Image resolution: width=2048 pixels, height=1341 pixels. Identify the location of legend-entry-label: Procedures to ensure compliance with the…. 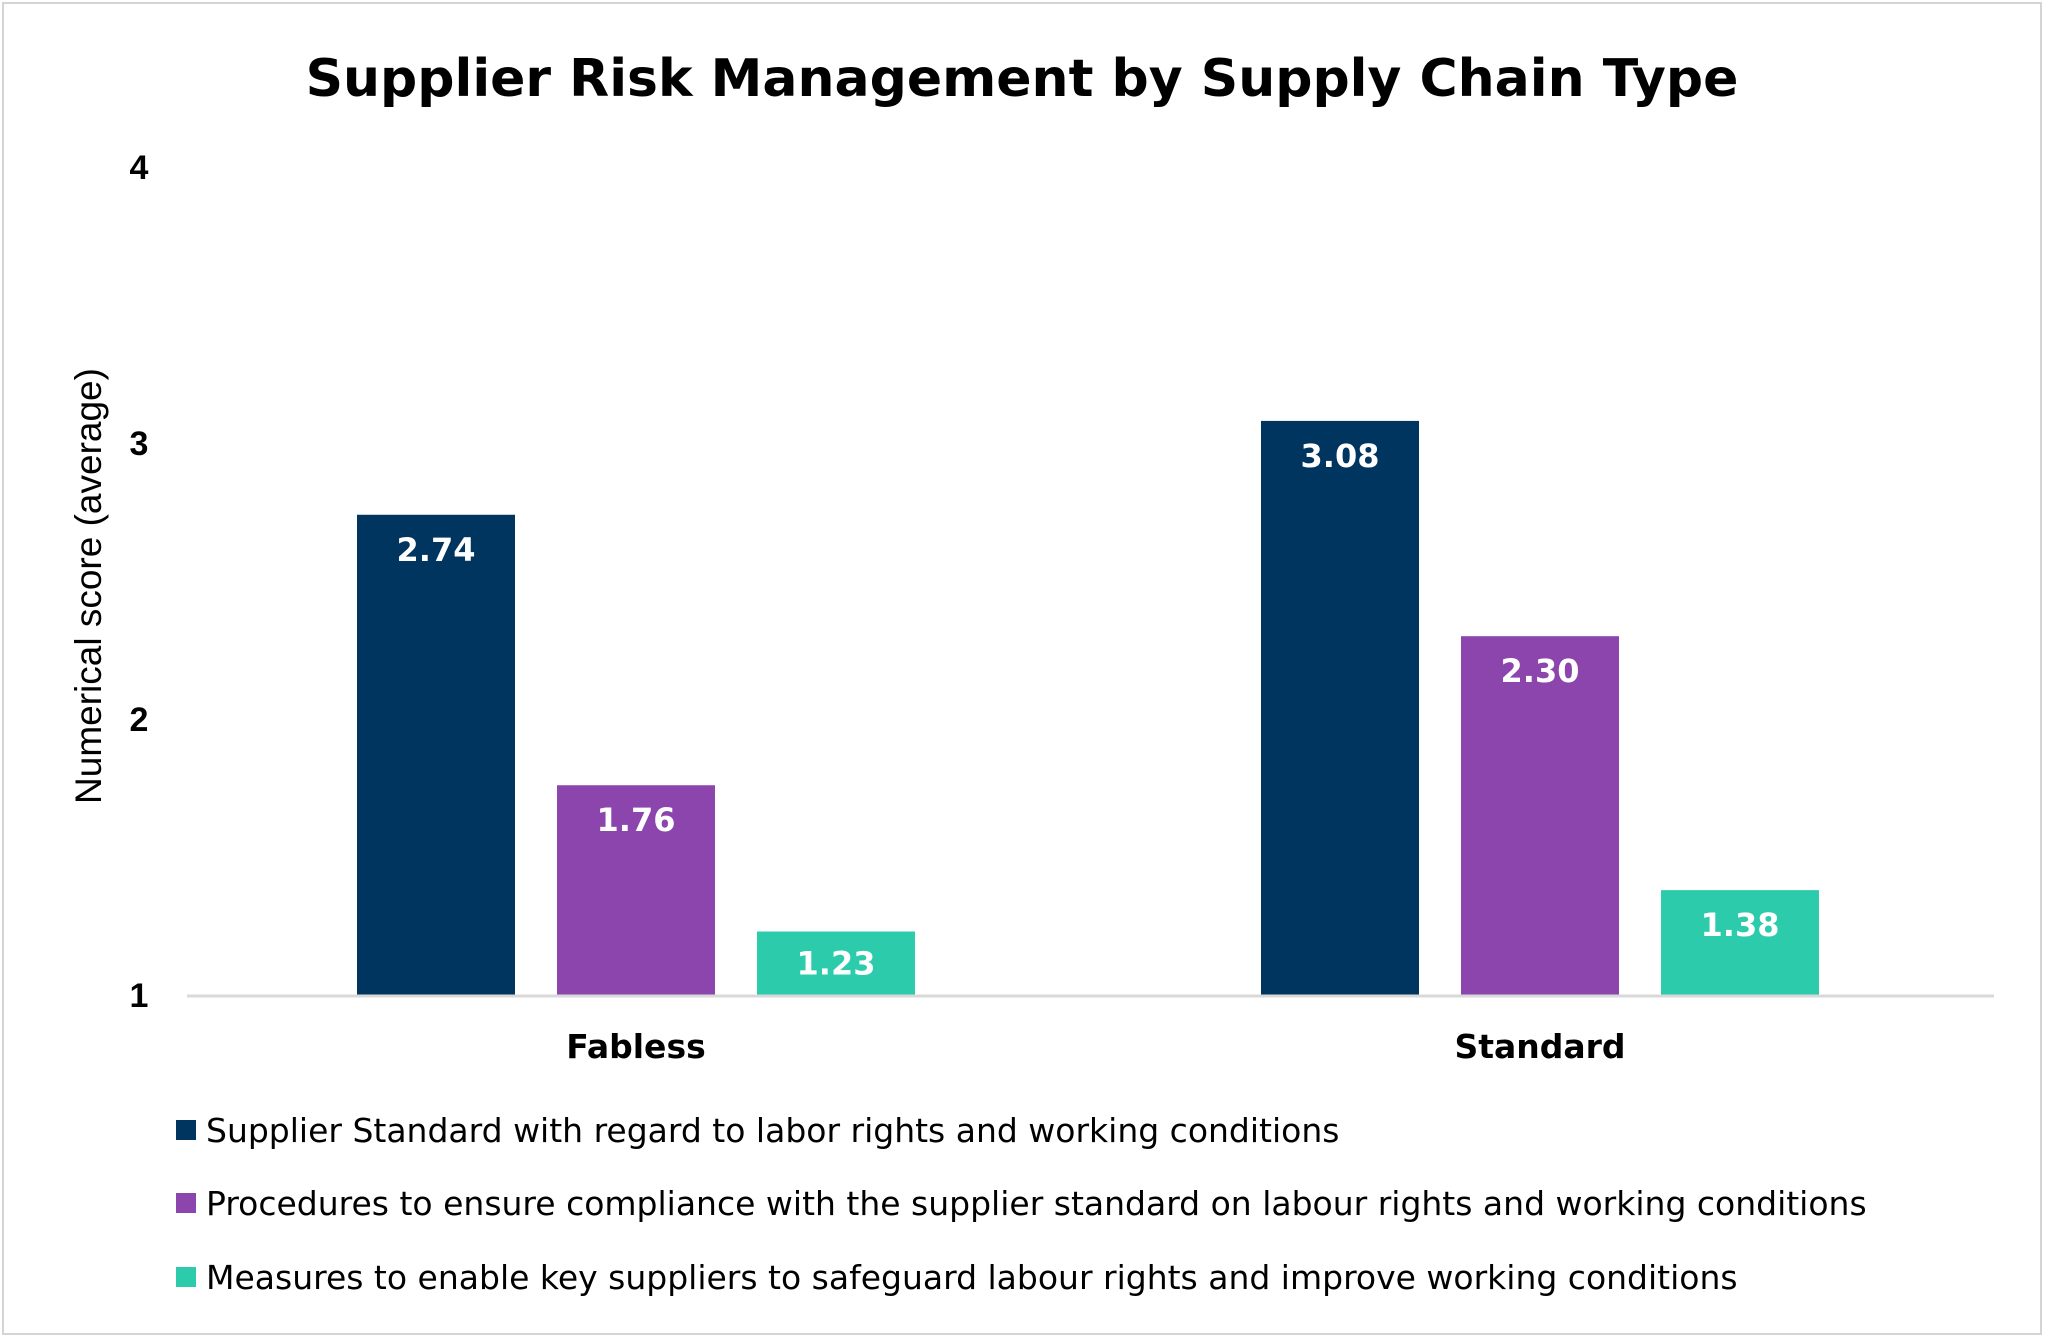
(1036, 1203).